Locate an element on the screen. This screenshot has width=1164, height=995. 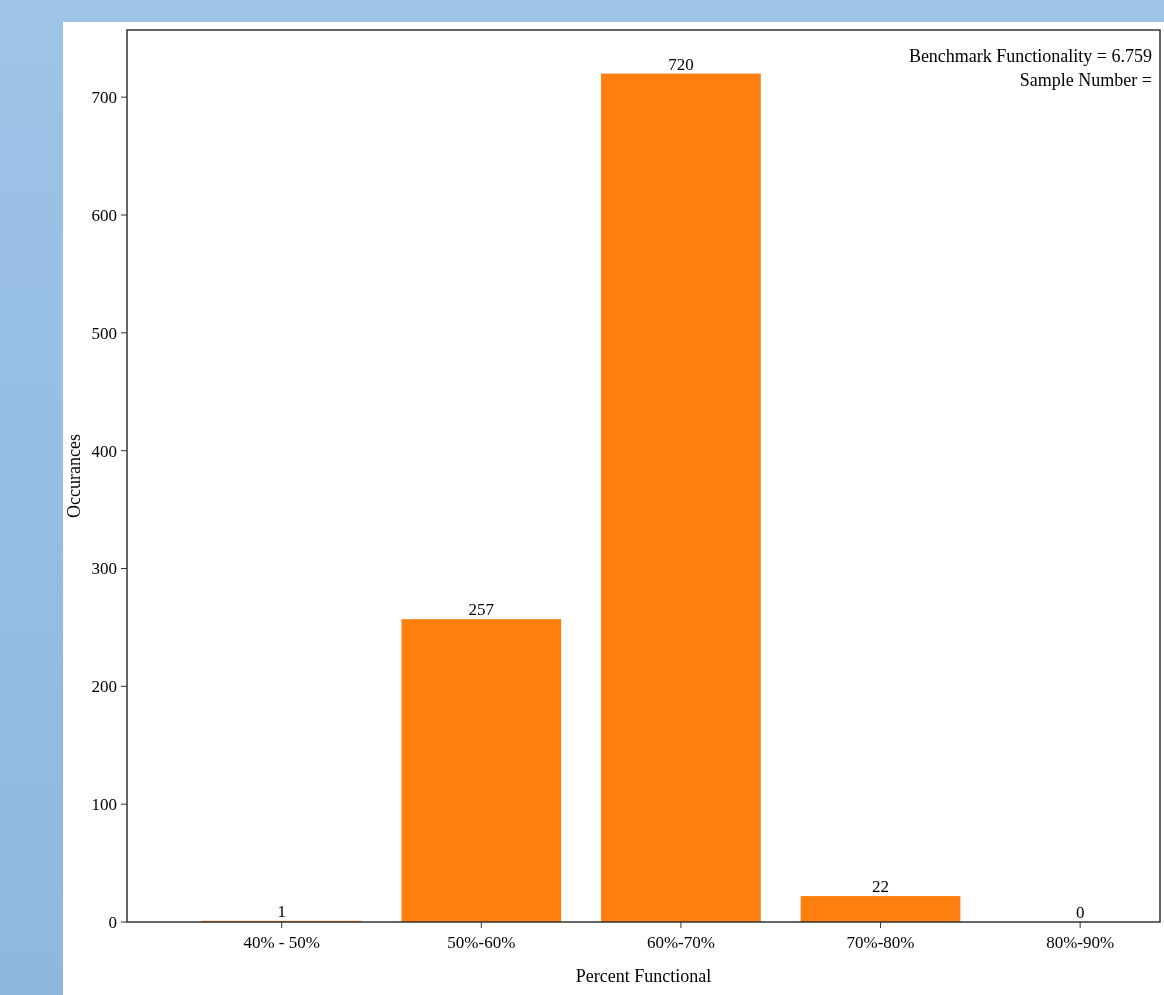
data-label: 22 is located at coordinates (881, 887).